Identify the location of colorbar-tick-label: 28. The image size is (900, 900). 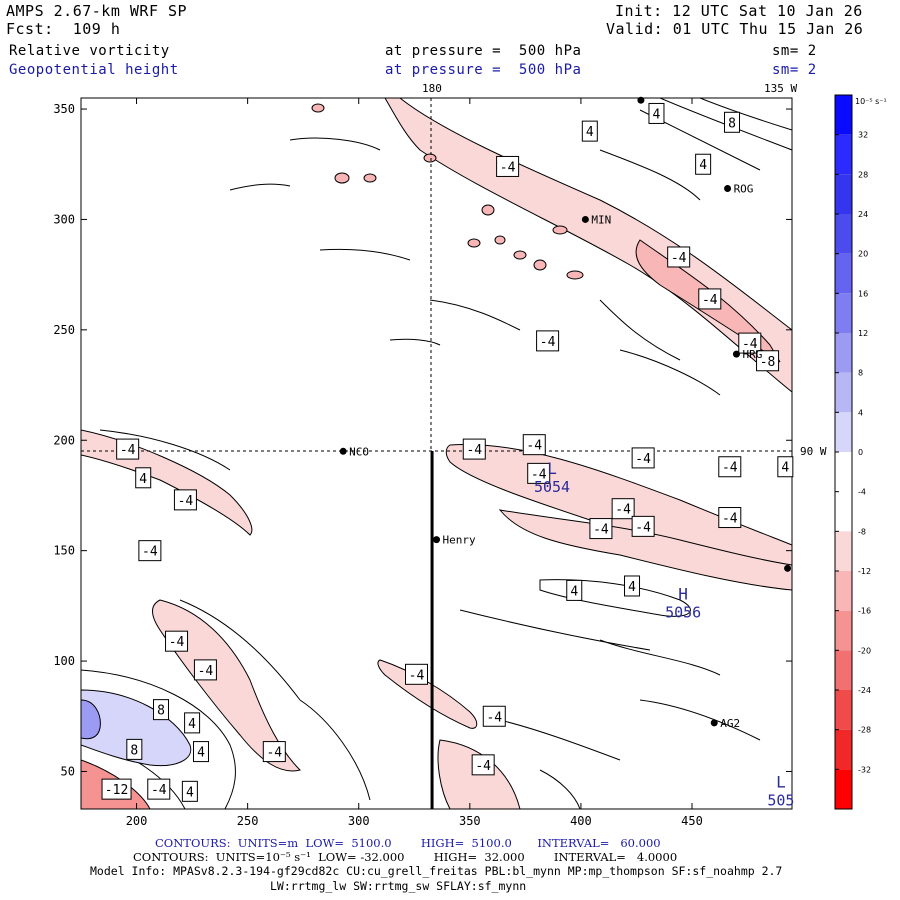
(863, 174).